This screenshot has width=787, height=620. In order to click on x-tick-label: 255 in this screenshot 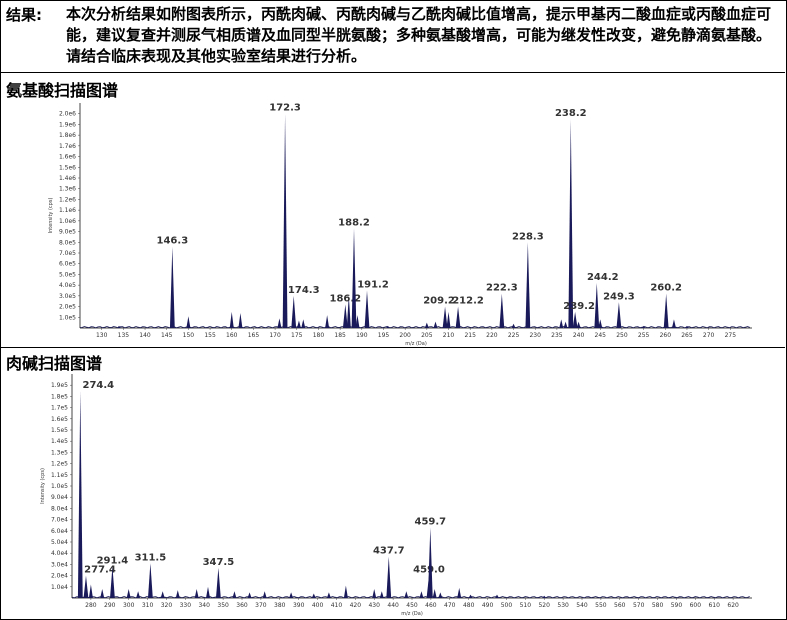, I will do `click(644, 335)`.